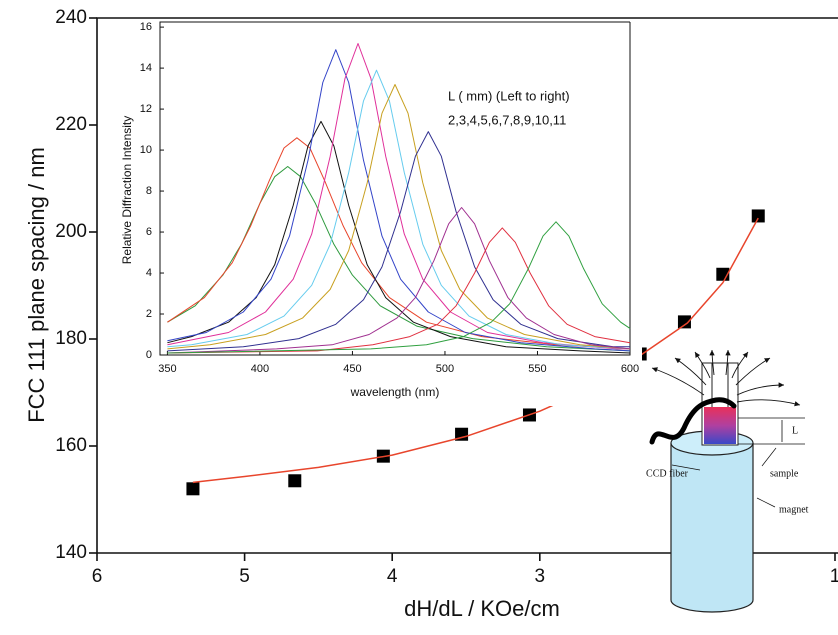 The width and height of the screenshot is (838, 635). What do you see at coordinates (167, 369) in the screenshot?
I see `x-tick-label: 350` at bounding box center [167, 369].